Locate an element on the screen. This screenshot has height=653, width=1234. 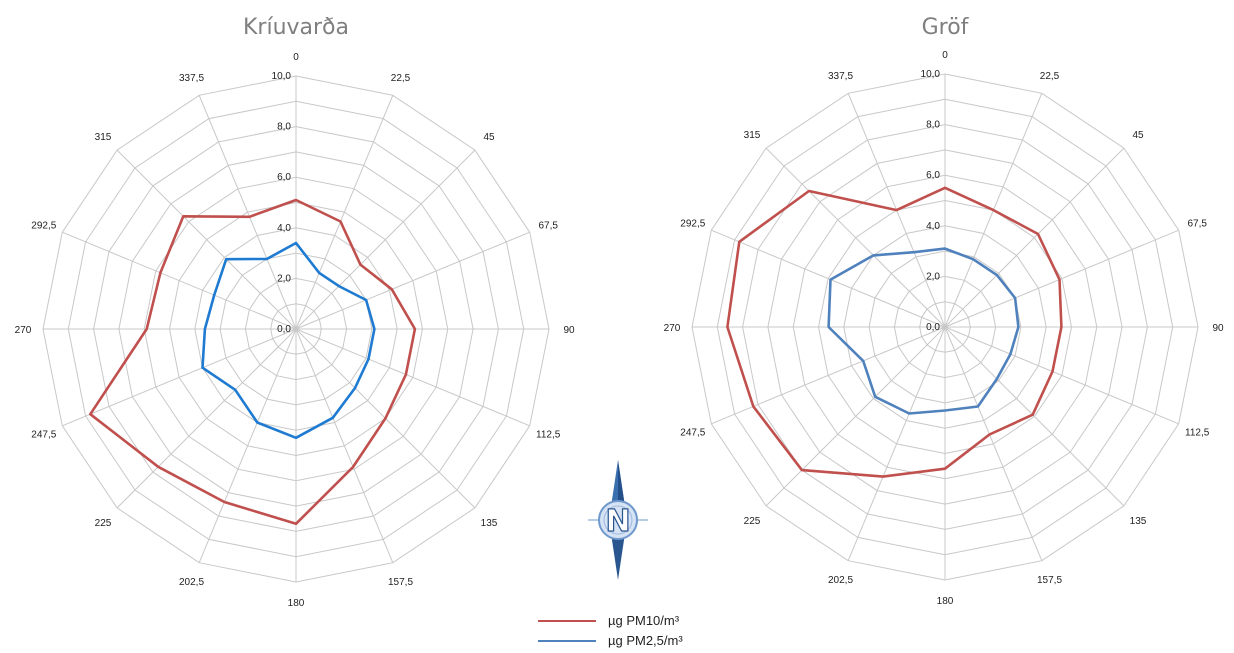
legend-item-pm10: µg PM10/m³ is located at coordinates (609, 620).